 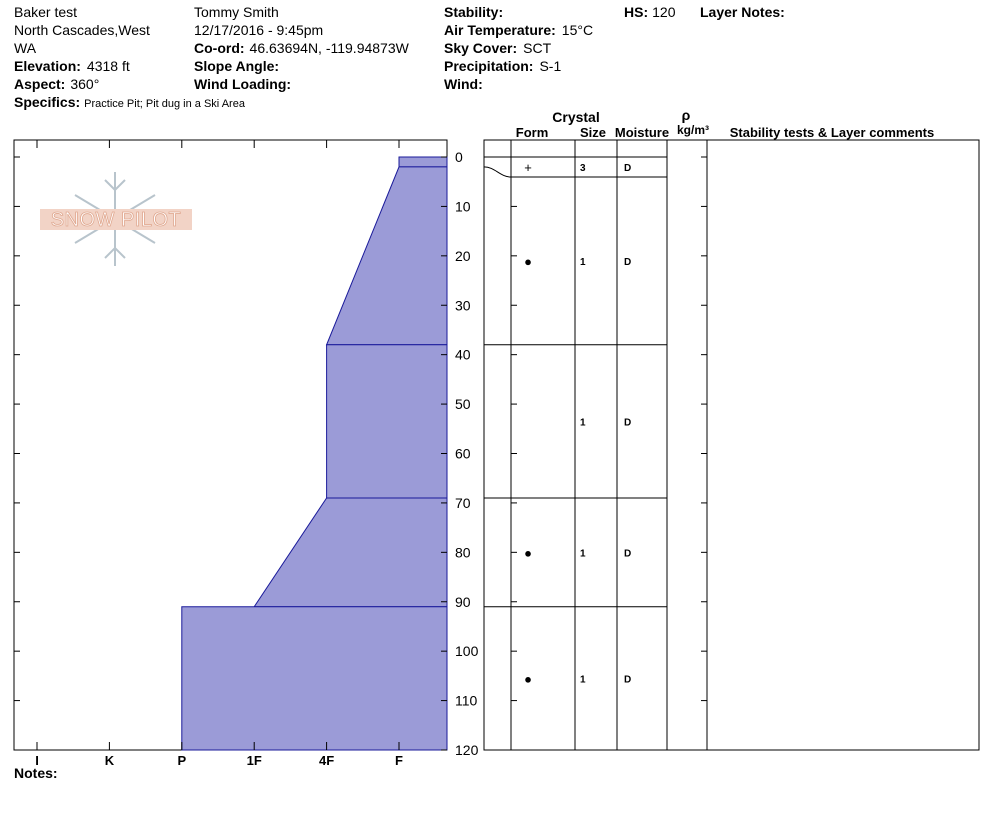 What do you see at coordinates (330, 48) in the screenshot?
I see `value: 46.63694N, -119.94873W` at bounding box center [330, 48].